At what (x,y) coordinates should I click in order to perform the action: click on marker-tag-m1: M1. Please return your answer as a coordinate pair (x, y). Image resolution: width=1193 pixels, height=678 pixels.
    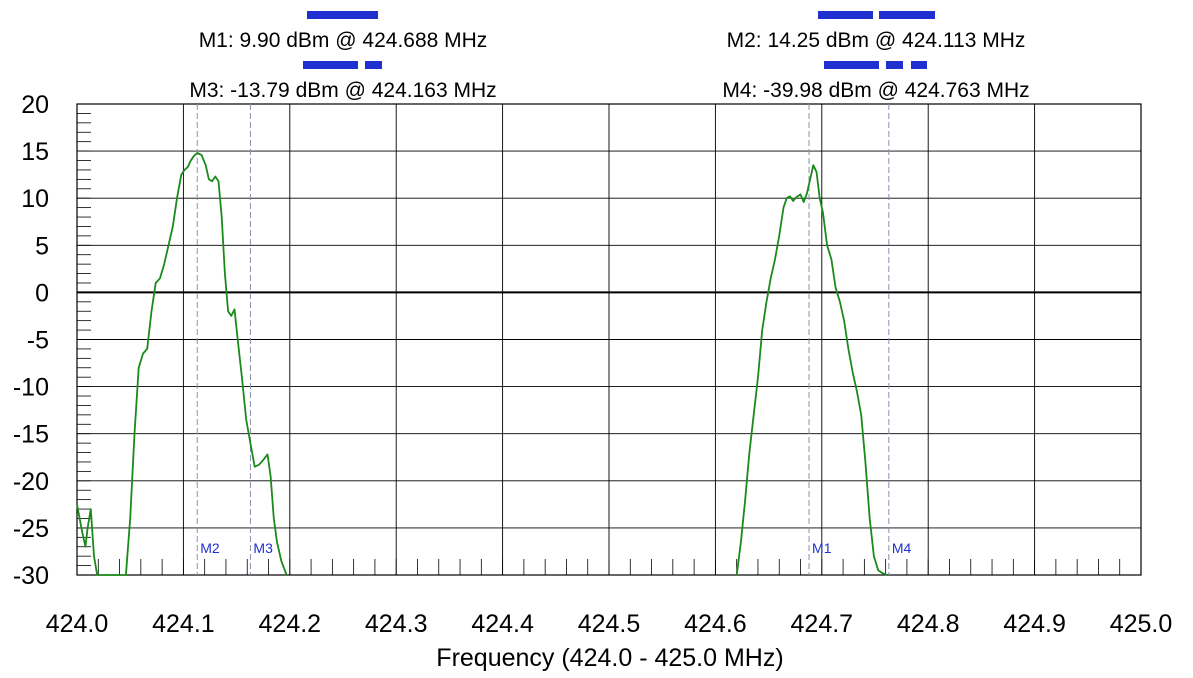
    Looking at the image, I should click on (822, 548).